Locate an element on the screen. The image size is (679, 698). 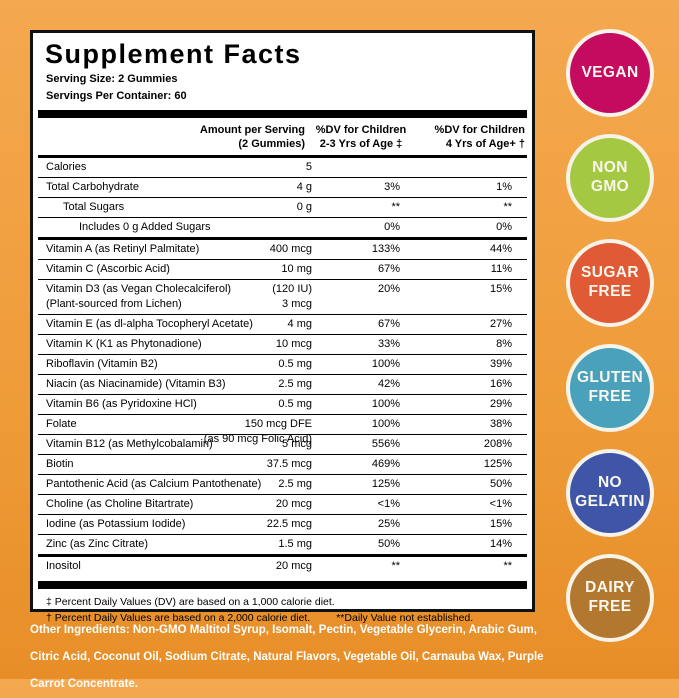
footnote-dv-not-established: **Daily Value not established. is located at coordinates (405, 618).